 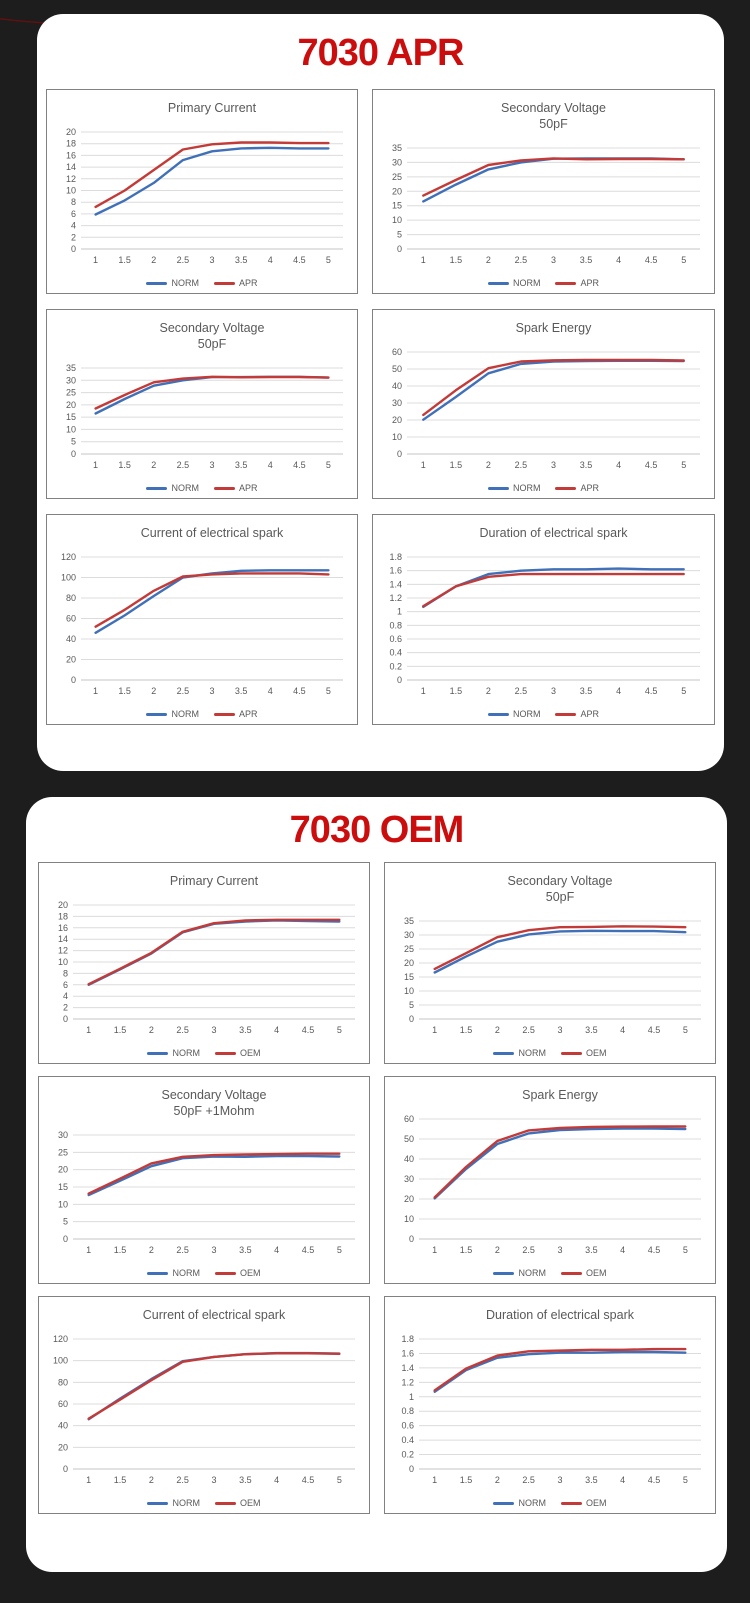 I want to click on svg-text: 6, so click(x=73, y=214).